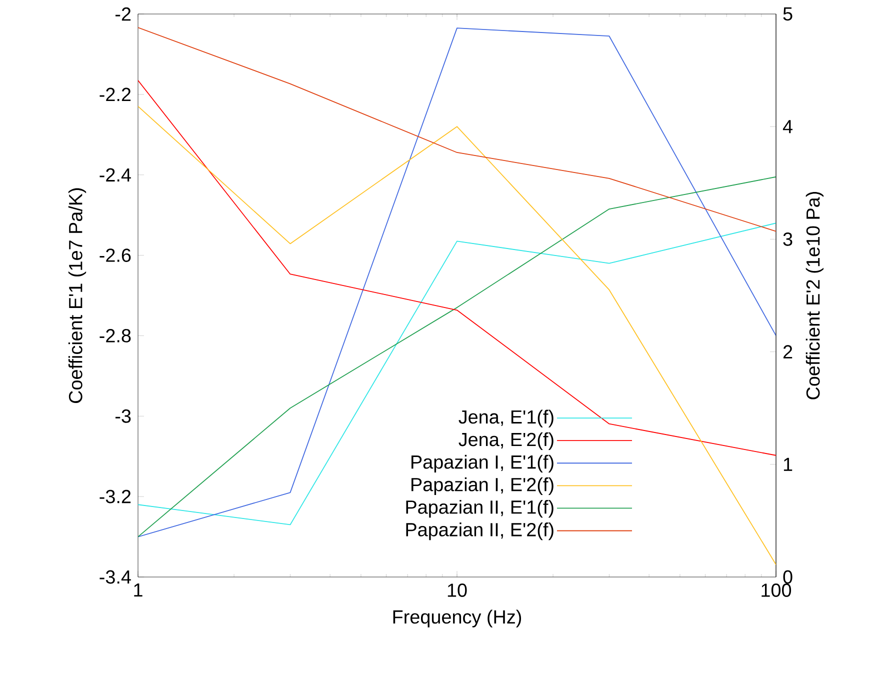 The width and height of the screenshot is (869, 678). I want to click on y-tick-label: -2, so click(123, 14).